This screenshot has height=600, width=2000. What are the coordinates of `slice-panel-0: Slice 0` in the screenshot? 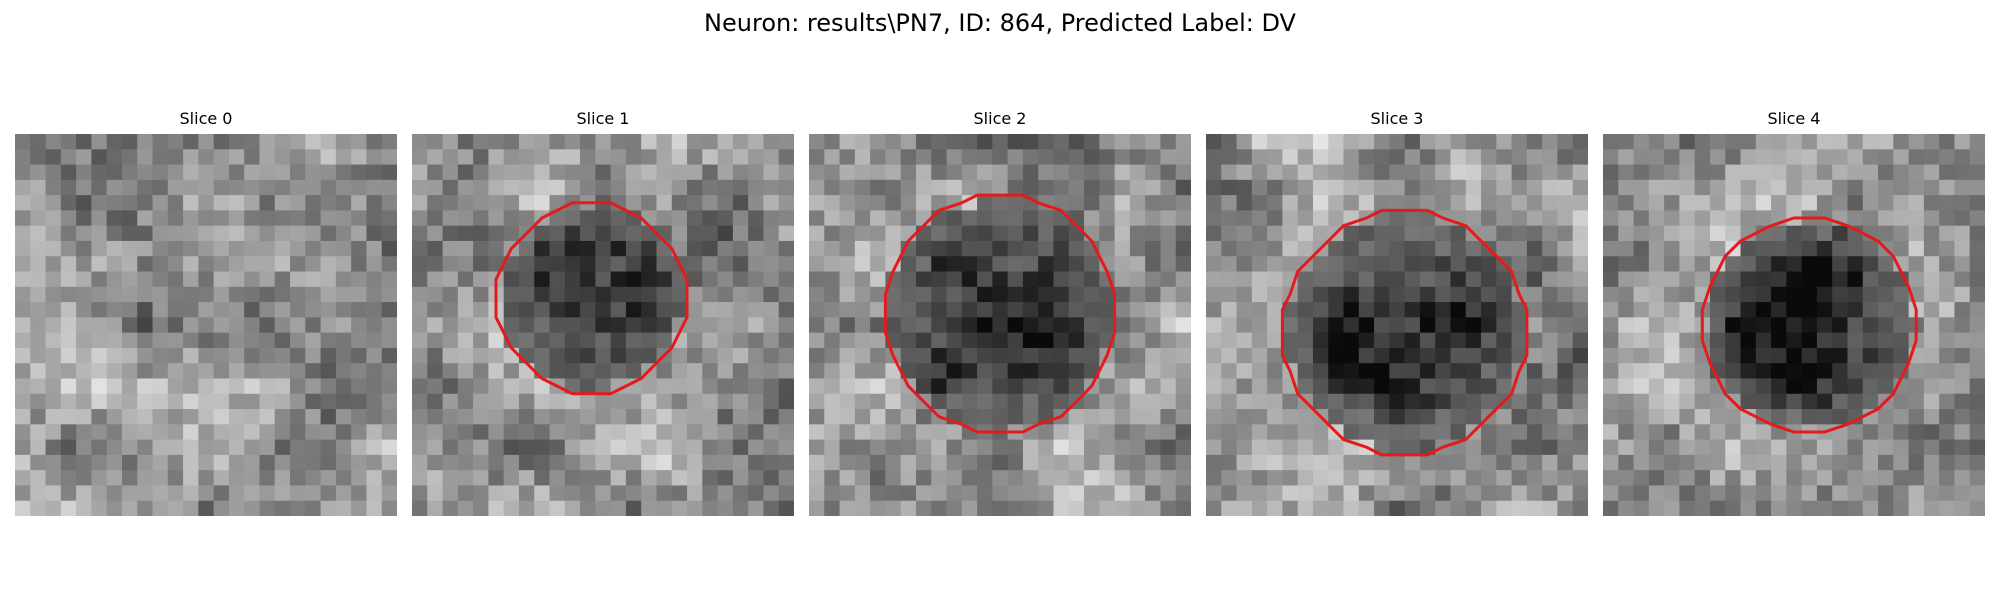 It's located at (206, 315).